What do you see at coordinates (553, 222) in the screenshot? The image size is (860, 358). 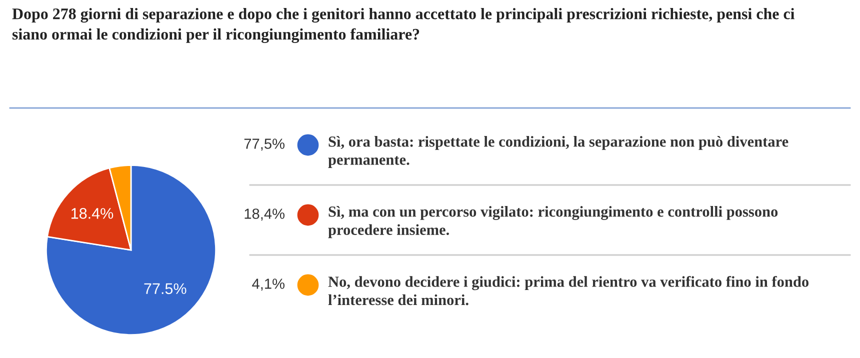 I see `legend-label: Sì, ma con un percorso vigilato: ricongiungimento e controlli possono procedere insieme.` at bounding box center [553, 222].